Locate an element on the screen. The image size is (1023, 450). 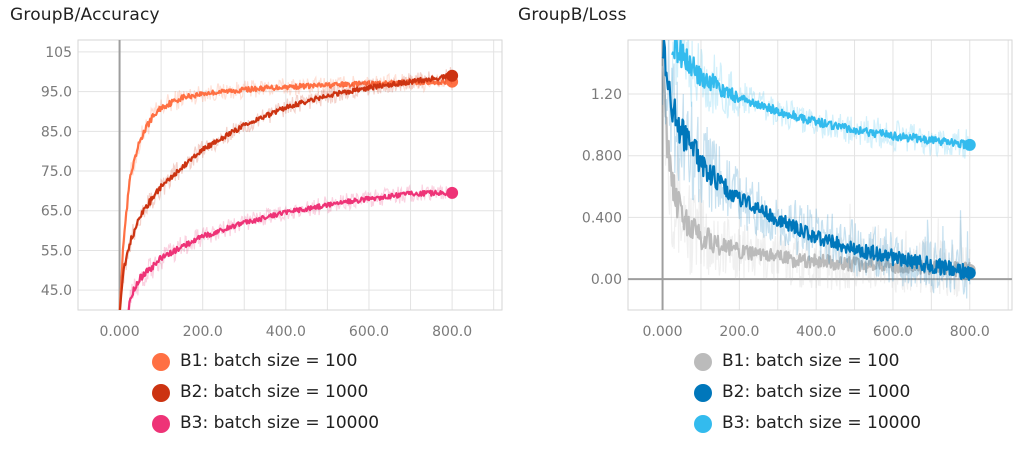
y-tick-label: 1.20 is located at coordinates (606, 95).